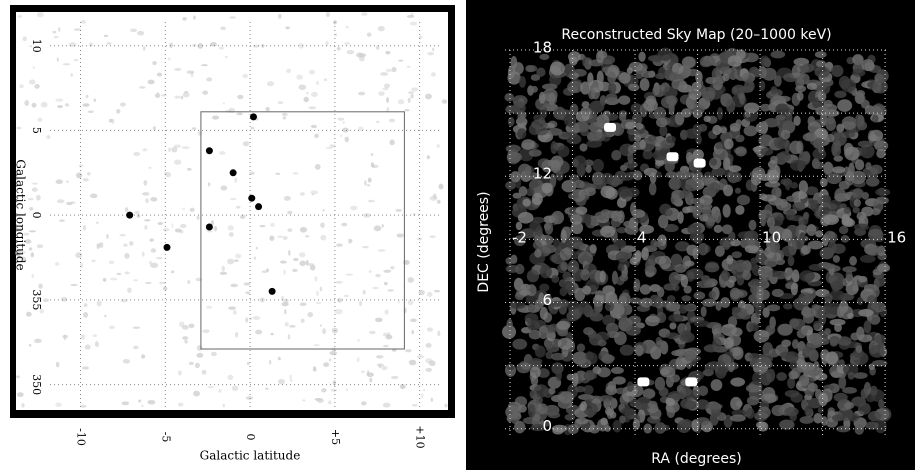  I want to click on x-tick-label: 0, so click(250, 437).